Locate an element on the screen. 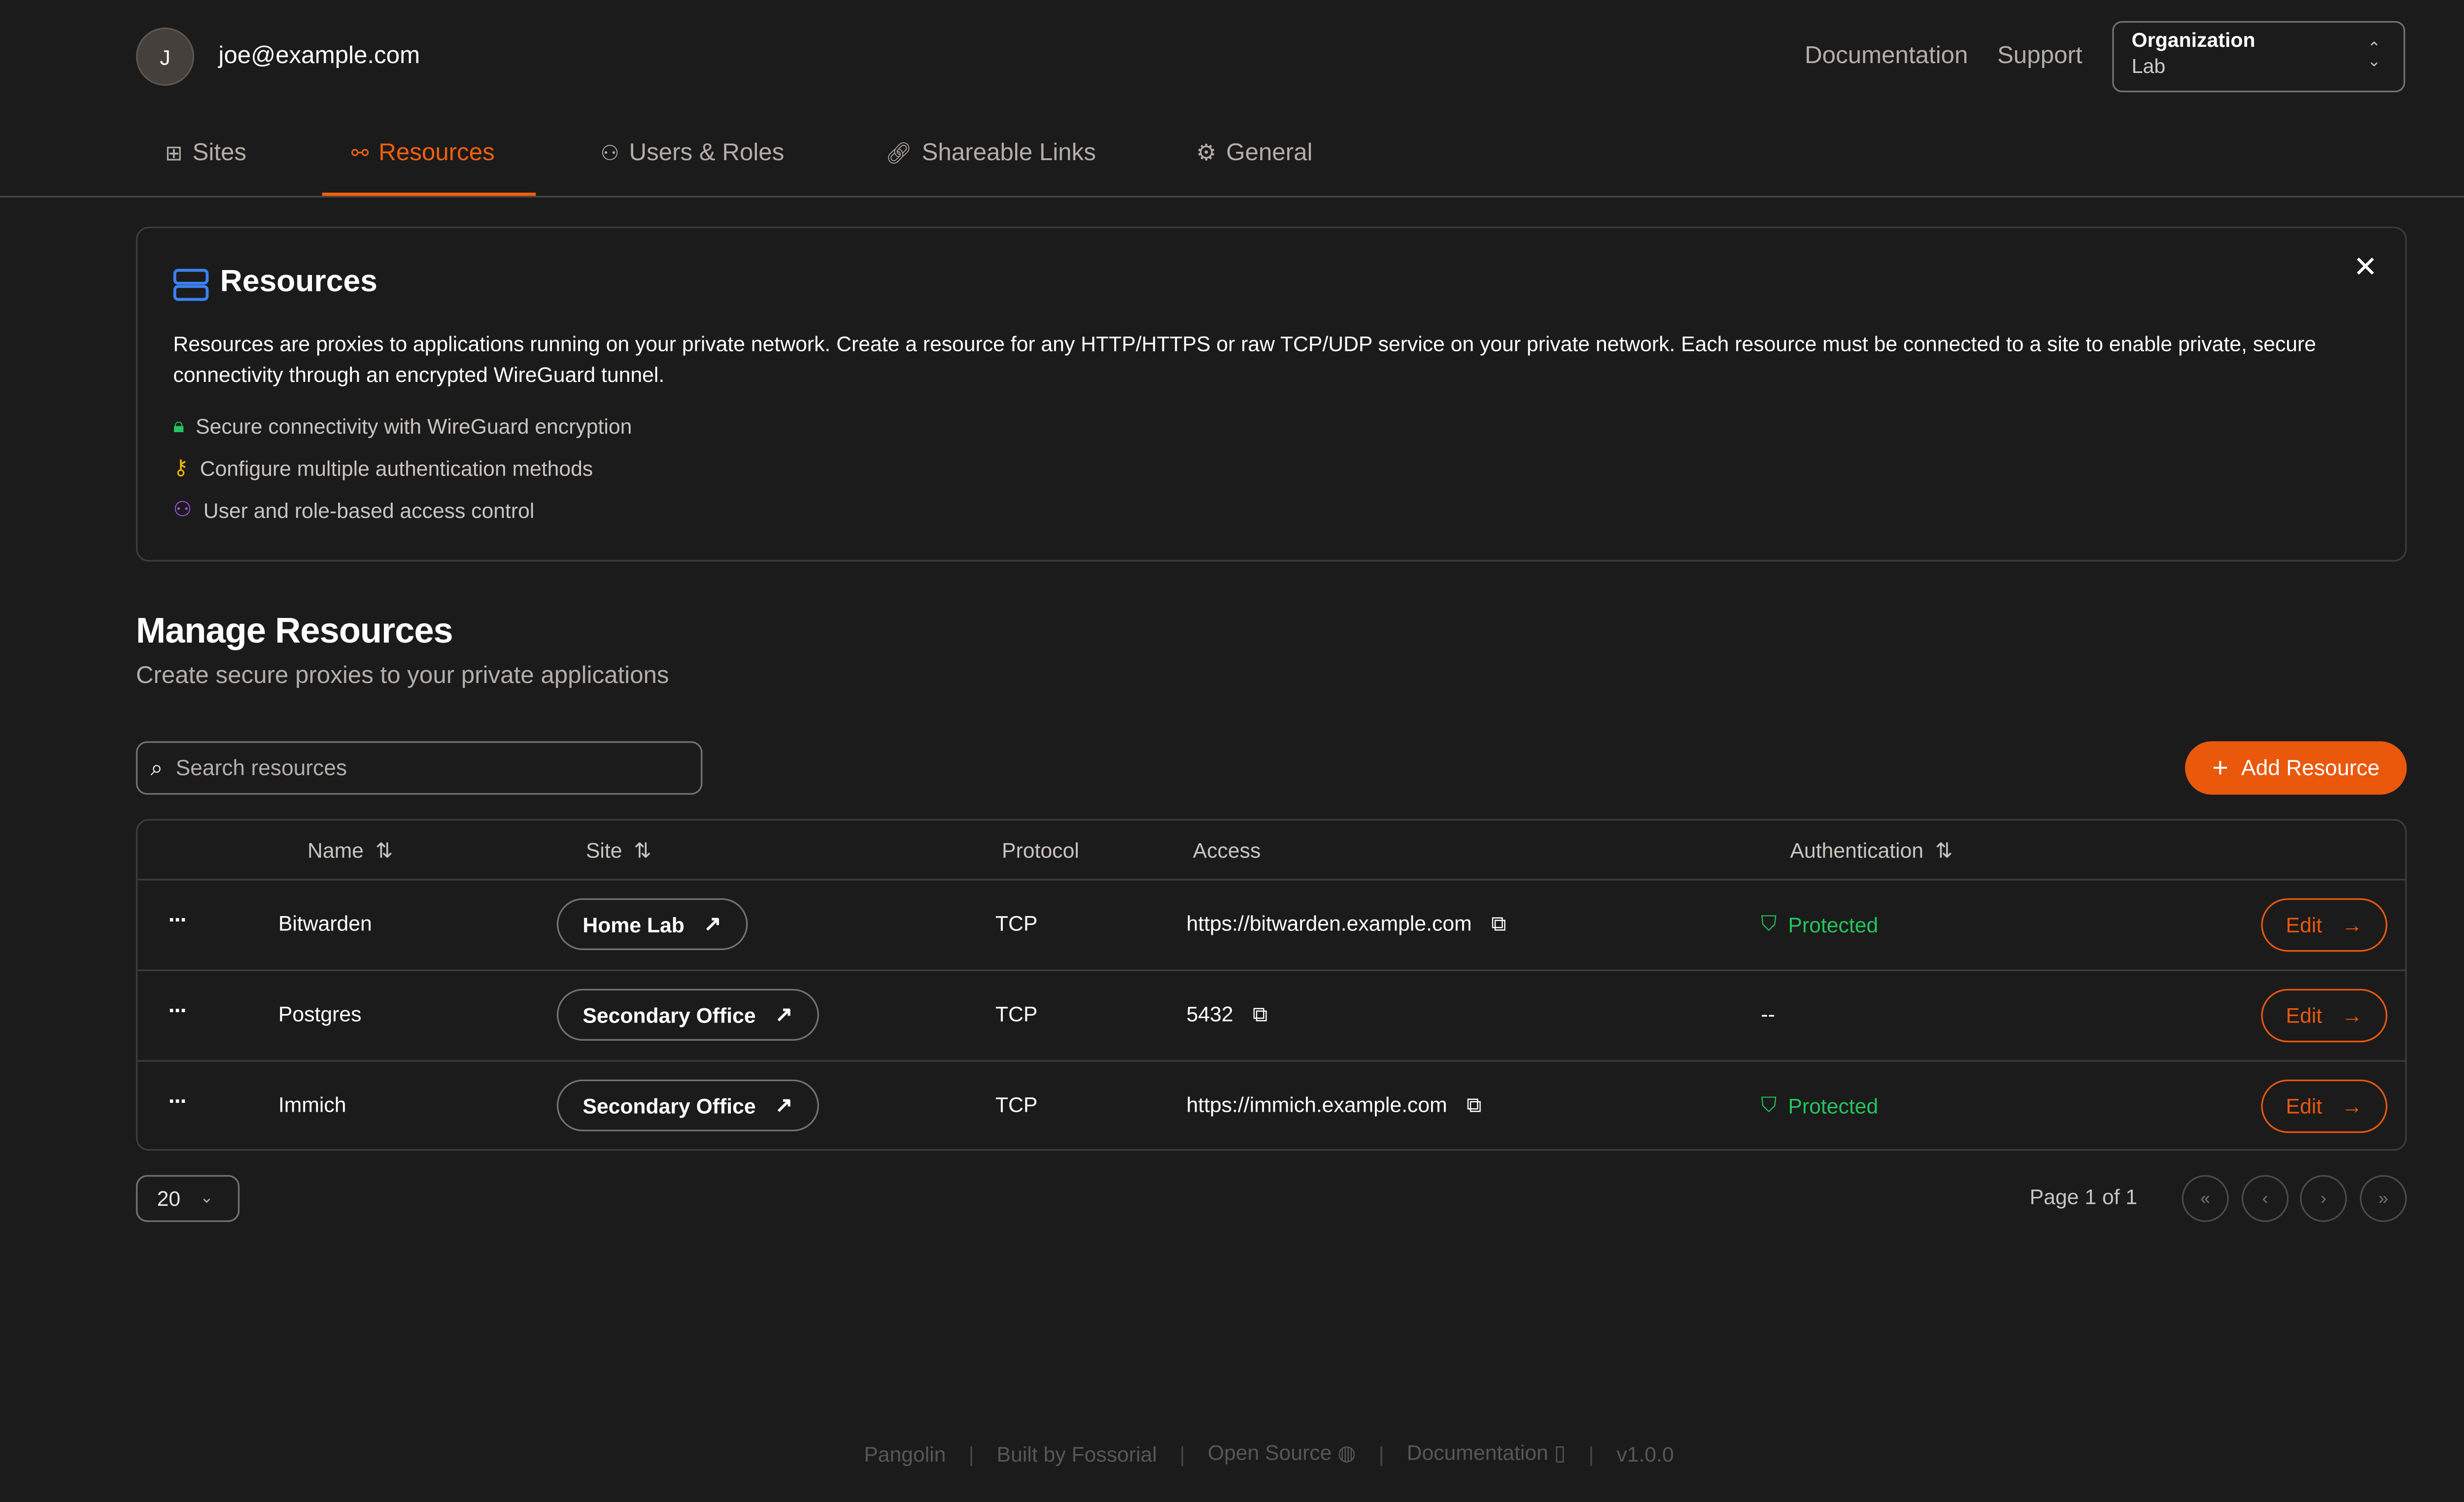 The image size is (2464, 1502). previous-page-button: ‹ is located at coordinates (2265, 1198).